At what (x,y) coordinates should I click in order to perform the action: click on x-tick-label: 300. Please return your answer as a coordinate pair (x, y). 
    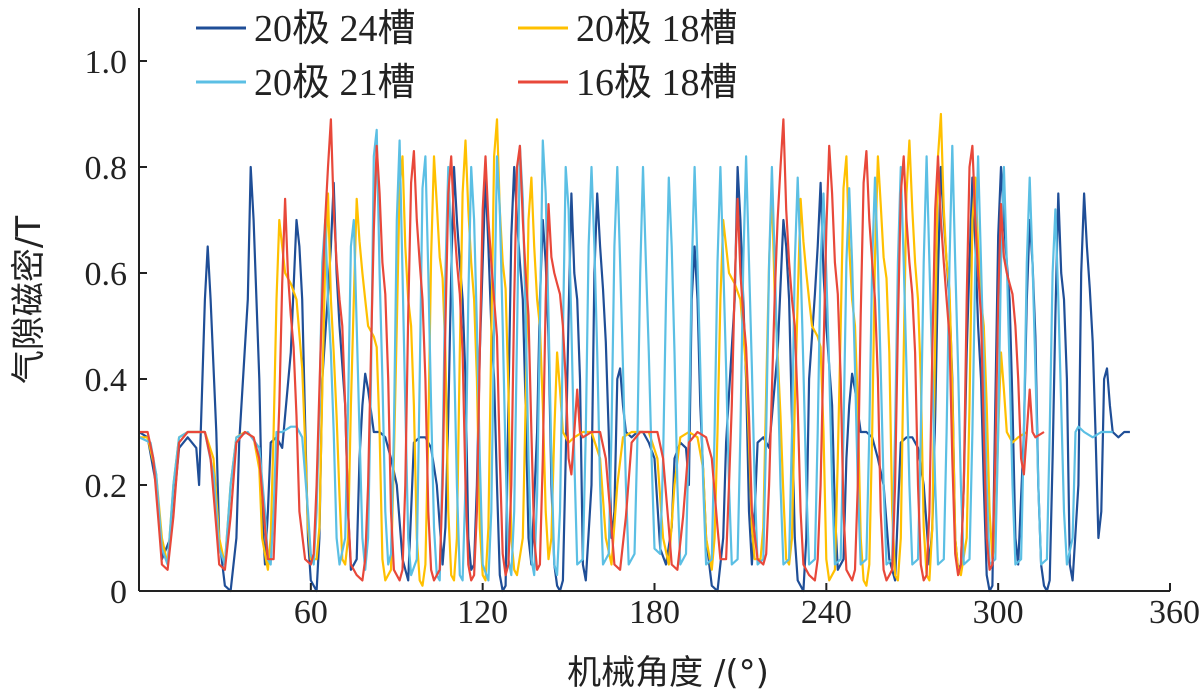
    Looking at the image, I should click on (998, 612).